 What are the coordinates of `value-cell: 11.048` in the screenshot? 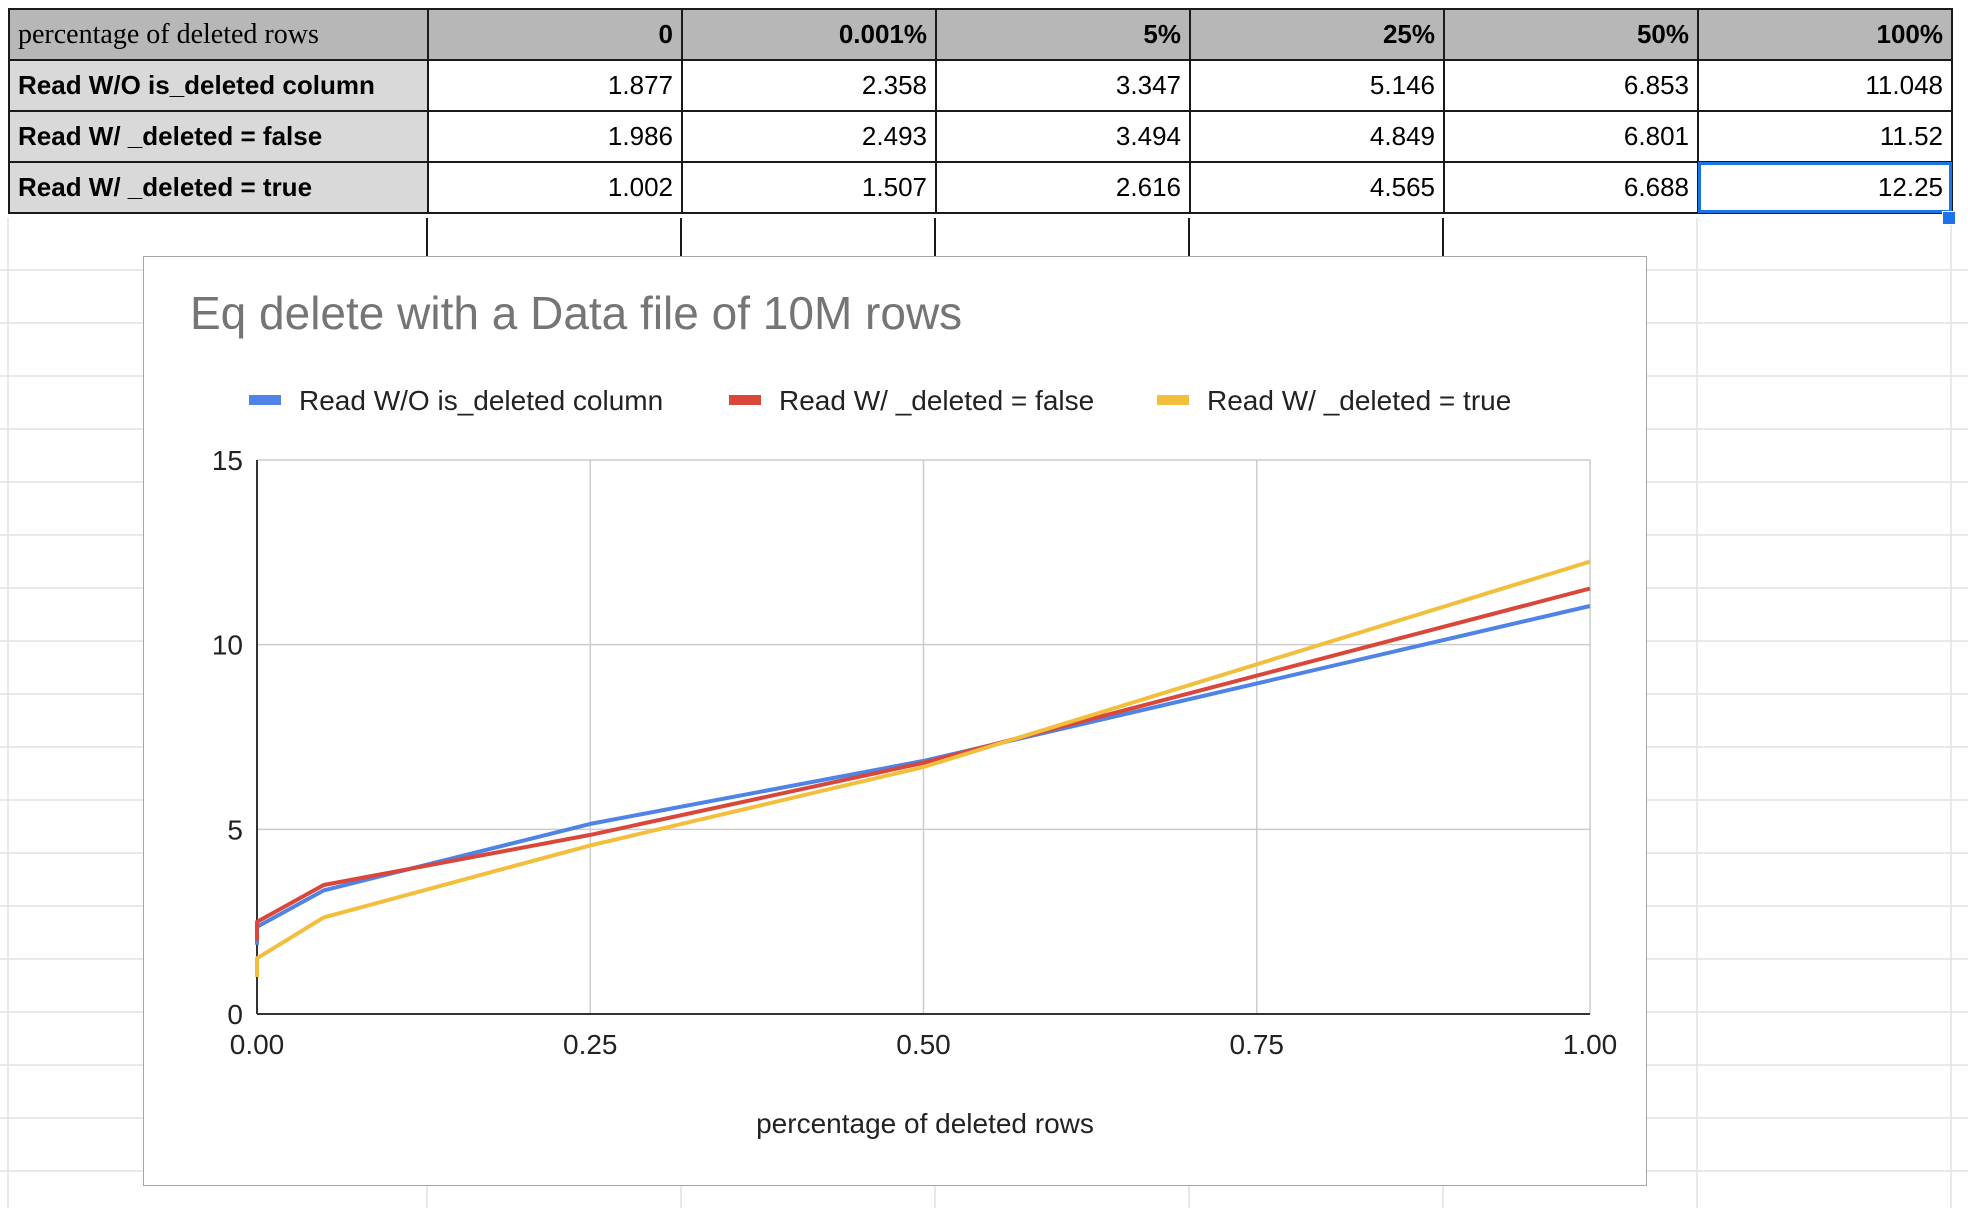 It's located at (1825, 85).